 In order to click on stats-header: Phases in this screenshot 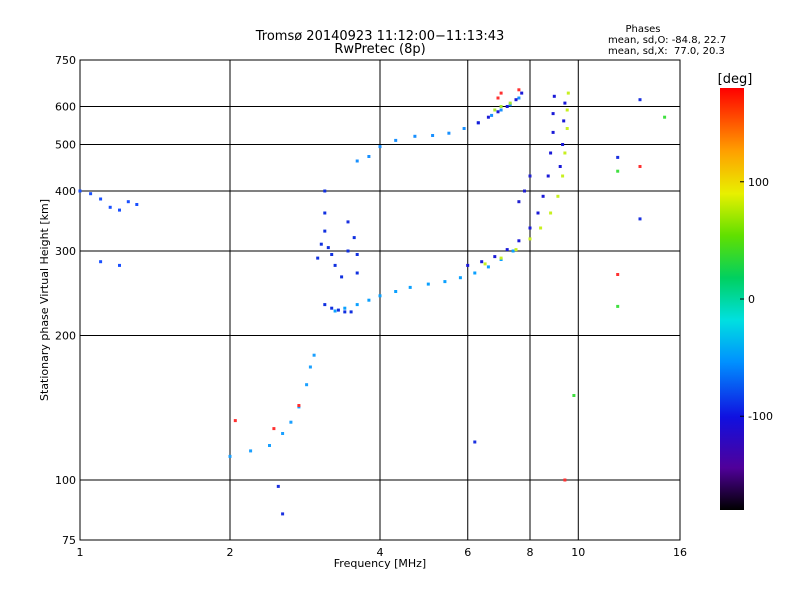, I will do `click(642, 29)`.